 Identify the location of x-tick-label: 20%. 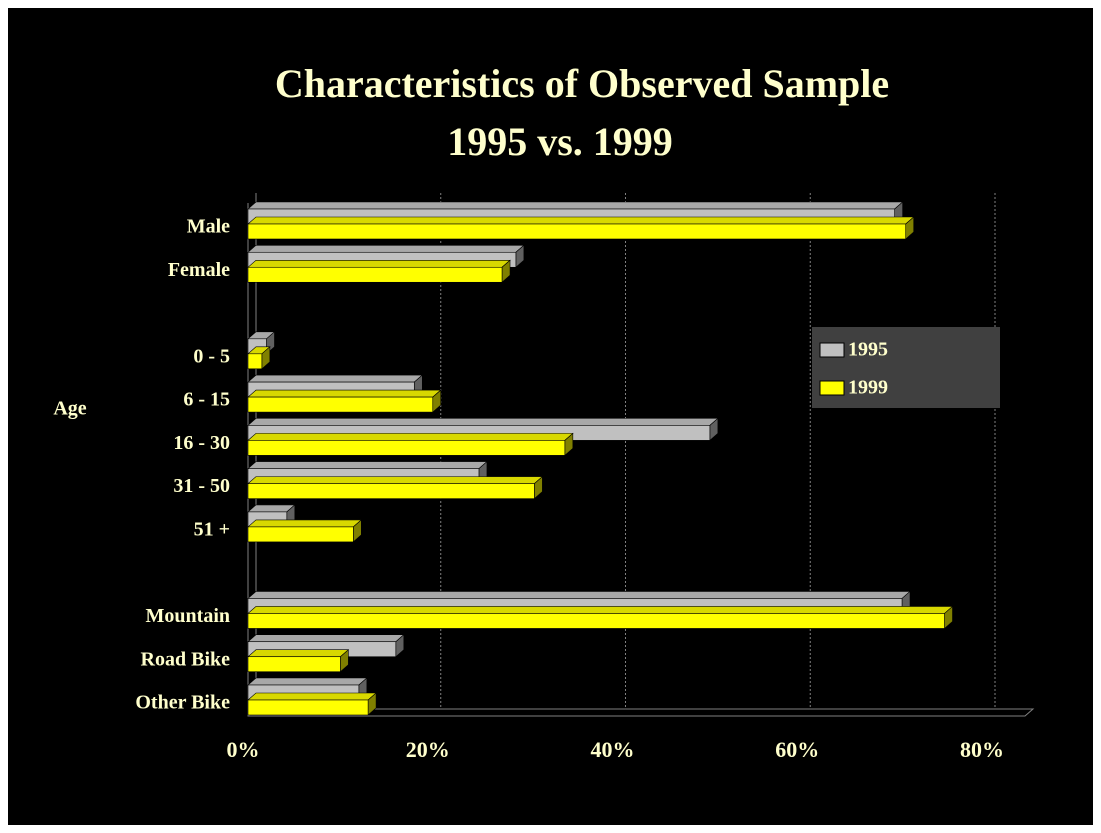
(428, 749).